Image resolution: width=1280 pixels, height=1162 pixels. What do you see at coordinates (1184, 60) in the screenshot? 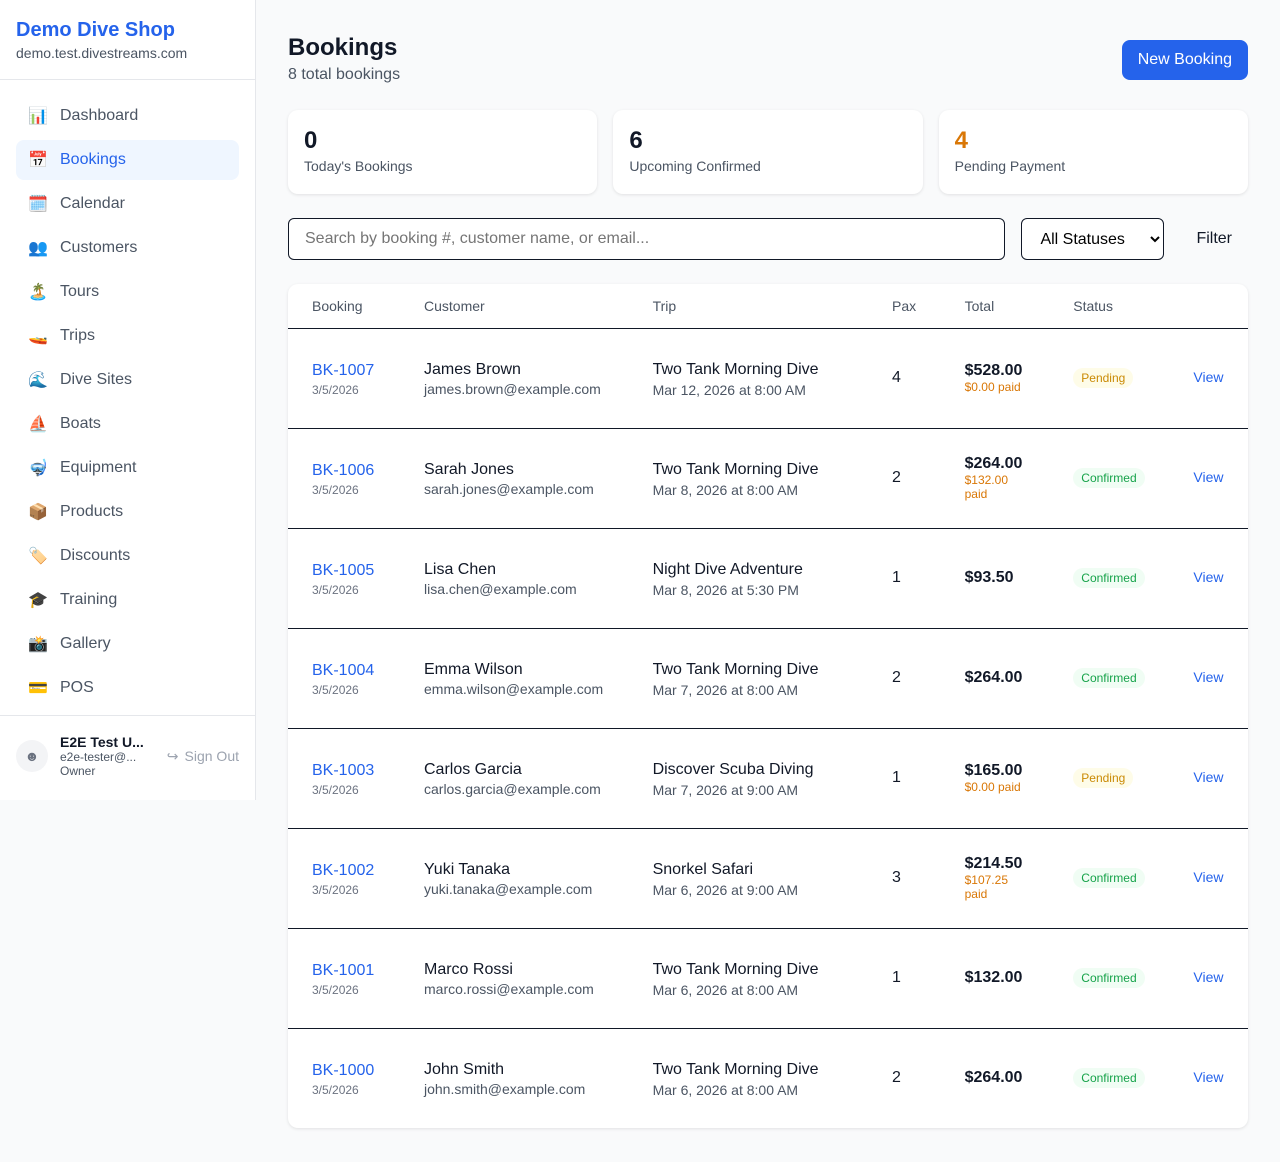
I see `new-booking-button: New Booking` at bounding box center [1184, 60].